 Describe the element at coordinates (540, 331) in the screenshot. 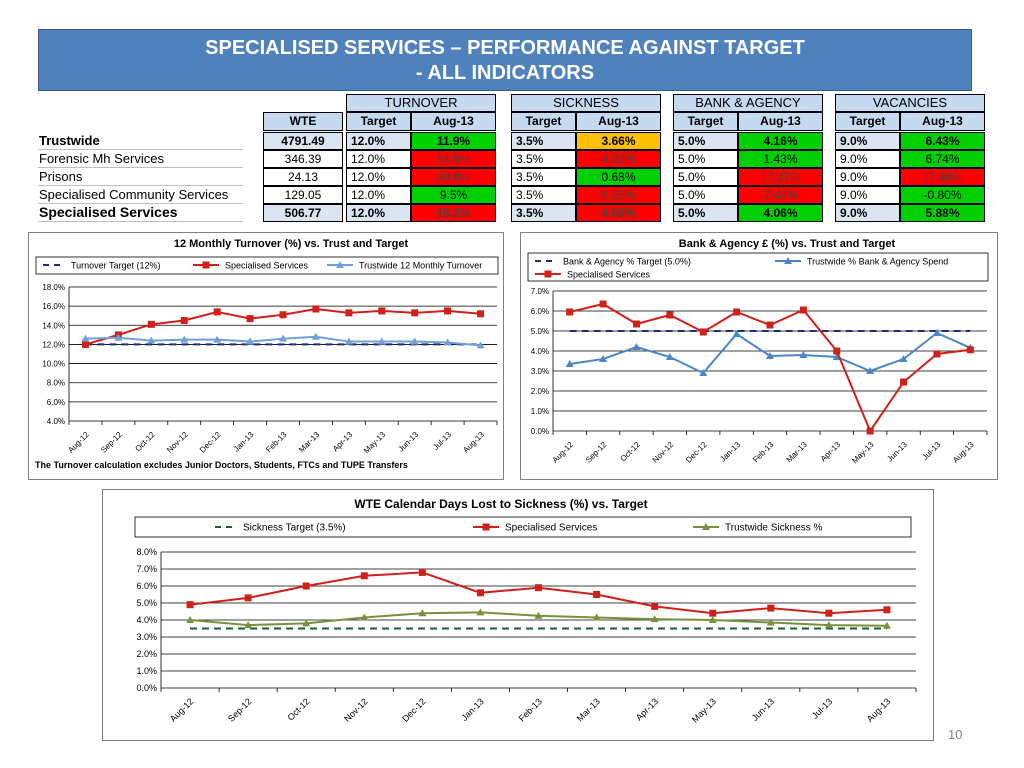

I see `y-tick-label: 5.0%` at that location.